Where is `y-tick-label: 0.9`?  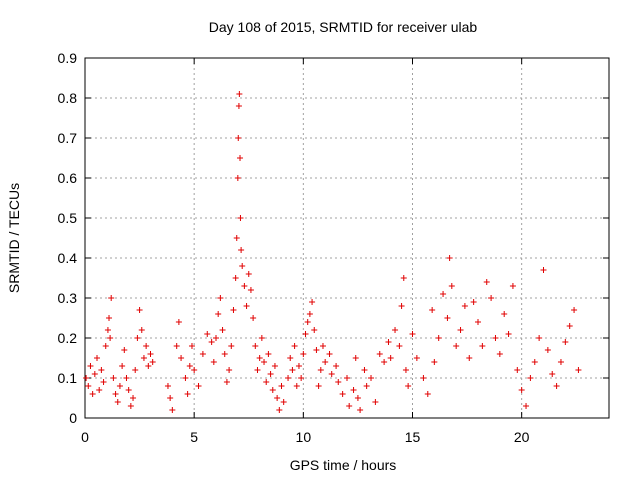
y-tick-label: 0.9 is located at coordinates (68, 58).